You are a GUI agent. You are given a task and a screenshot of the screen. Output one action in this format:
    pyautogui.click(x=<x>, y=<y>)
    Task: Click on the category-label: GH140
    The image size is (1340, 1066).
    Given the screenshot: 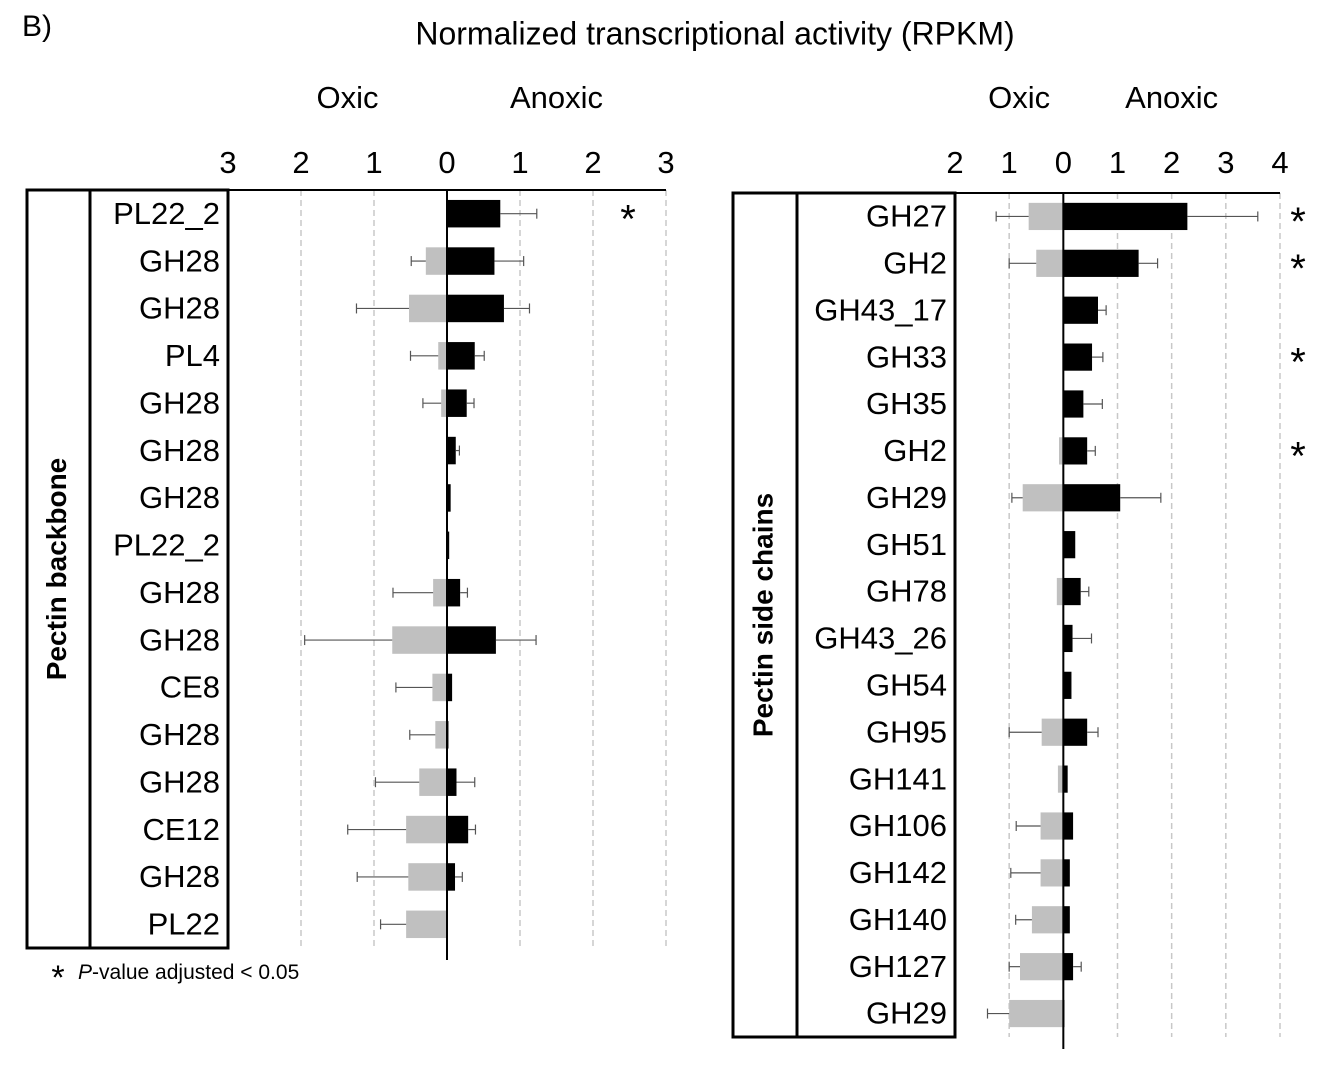 What is the action you would take?
    pyautogui.click(x=898, y=919)
    